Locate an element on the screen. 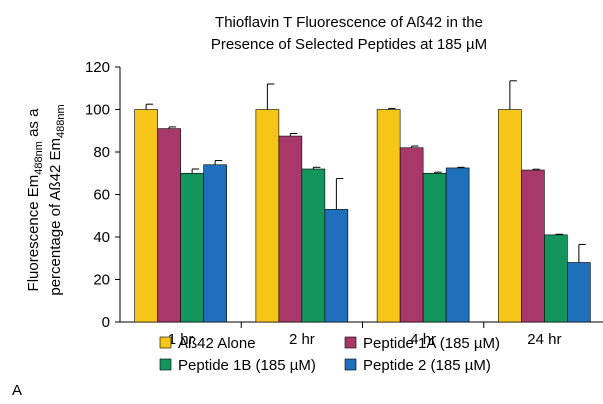  y-axis-label-line1-sub: 488nm is located at coordinates (39, 158).